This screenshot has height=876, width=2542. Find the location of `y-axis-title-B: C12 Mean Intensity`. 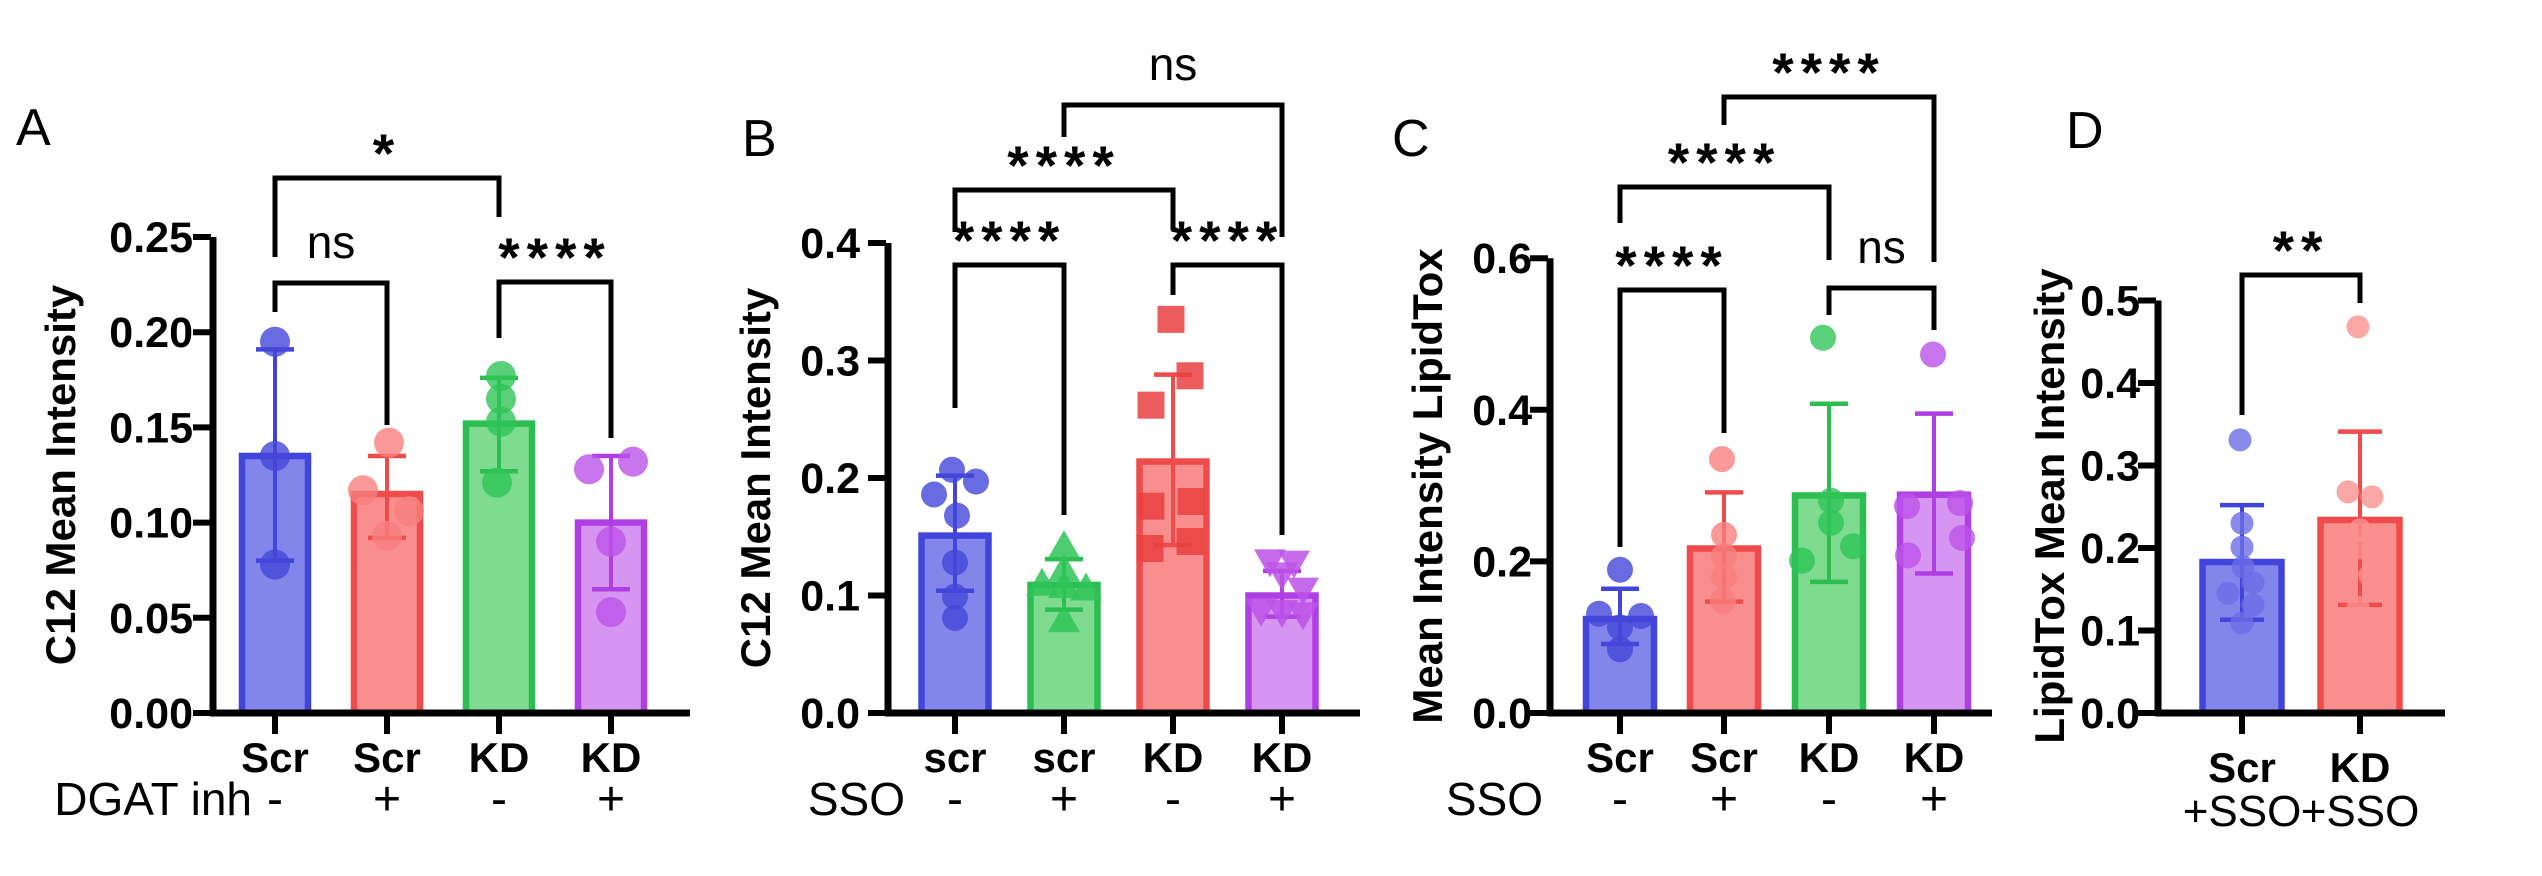

y-axis-title-B: C12 Mean Intensity is located at coordinates (755, 477).